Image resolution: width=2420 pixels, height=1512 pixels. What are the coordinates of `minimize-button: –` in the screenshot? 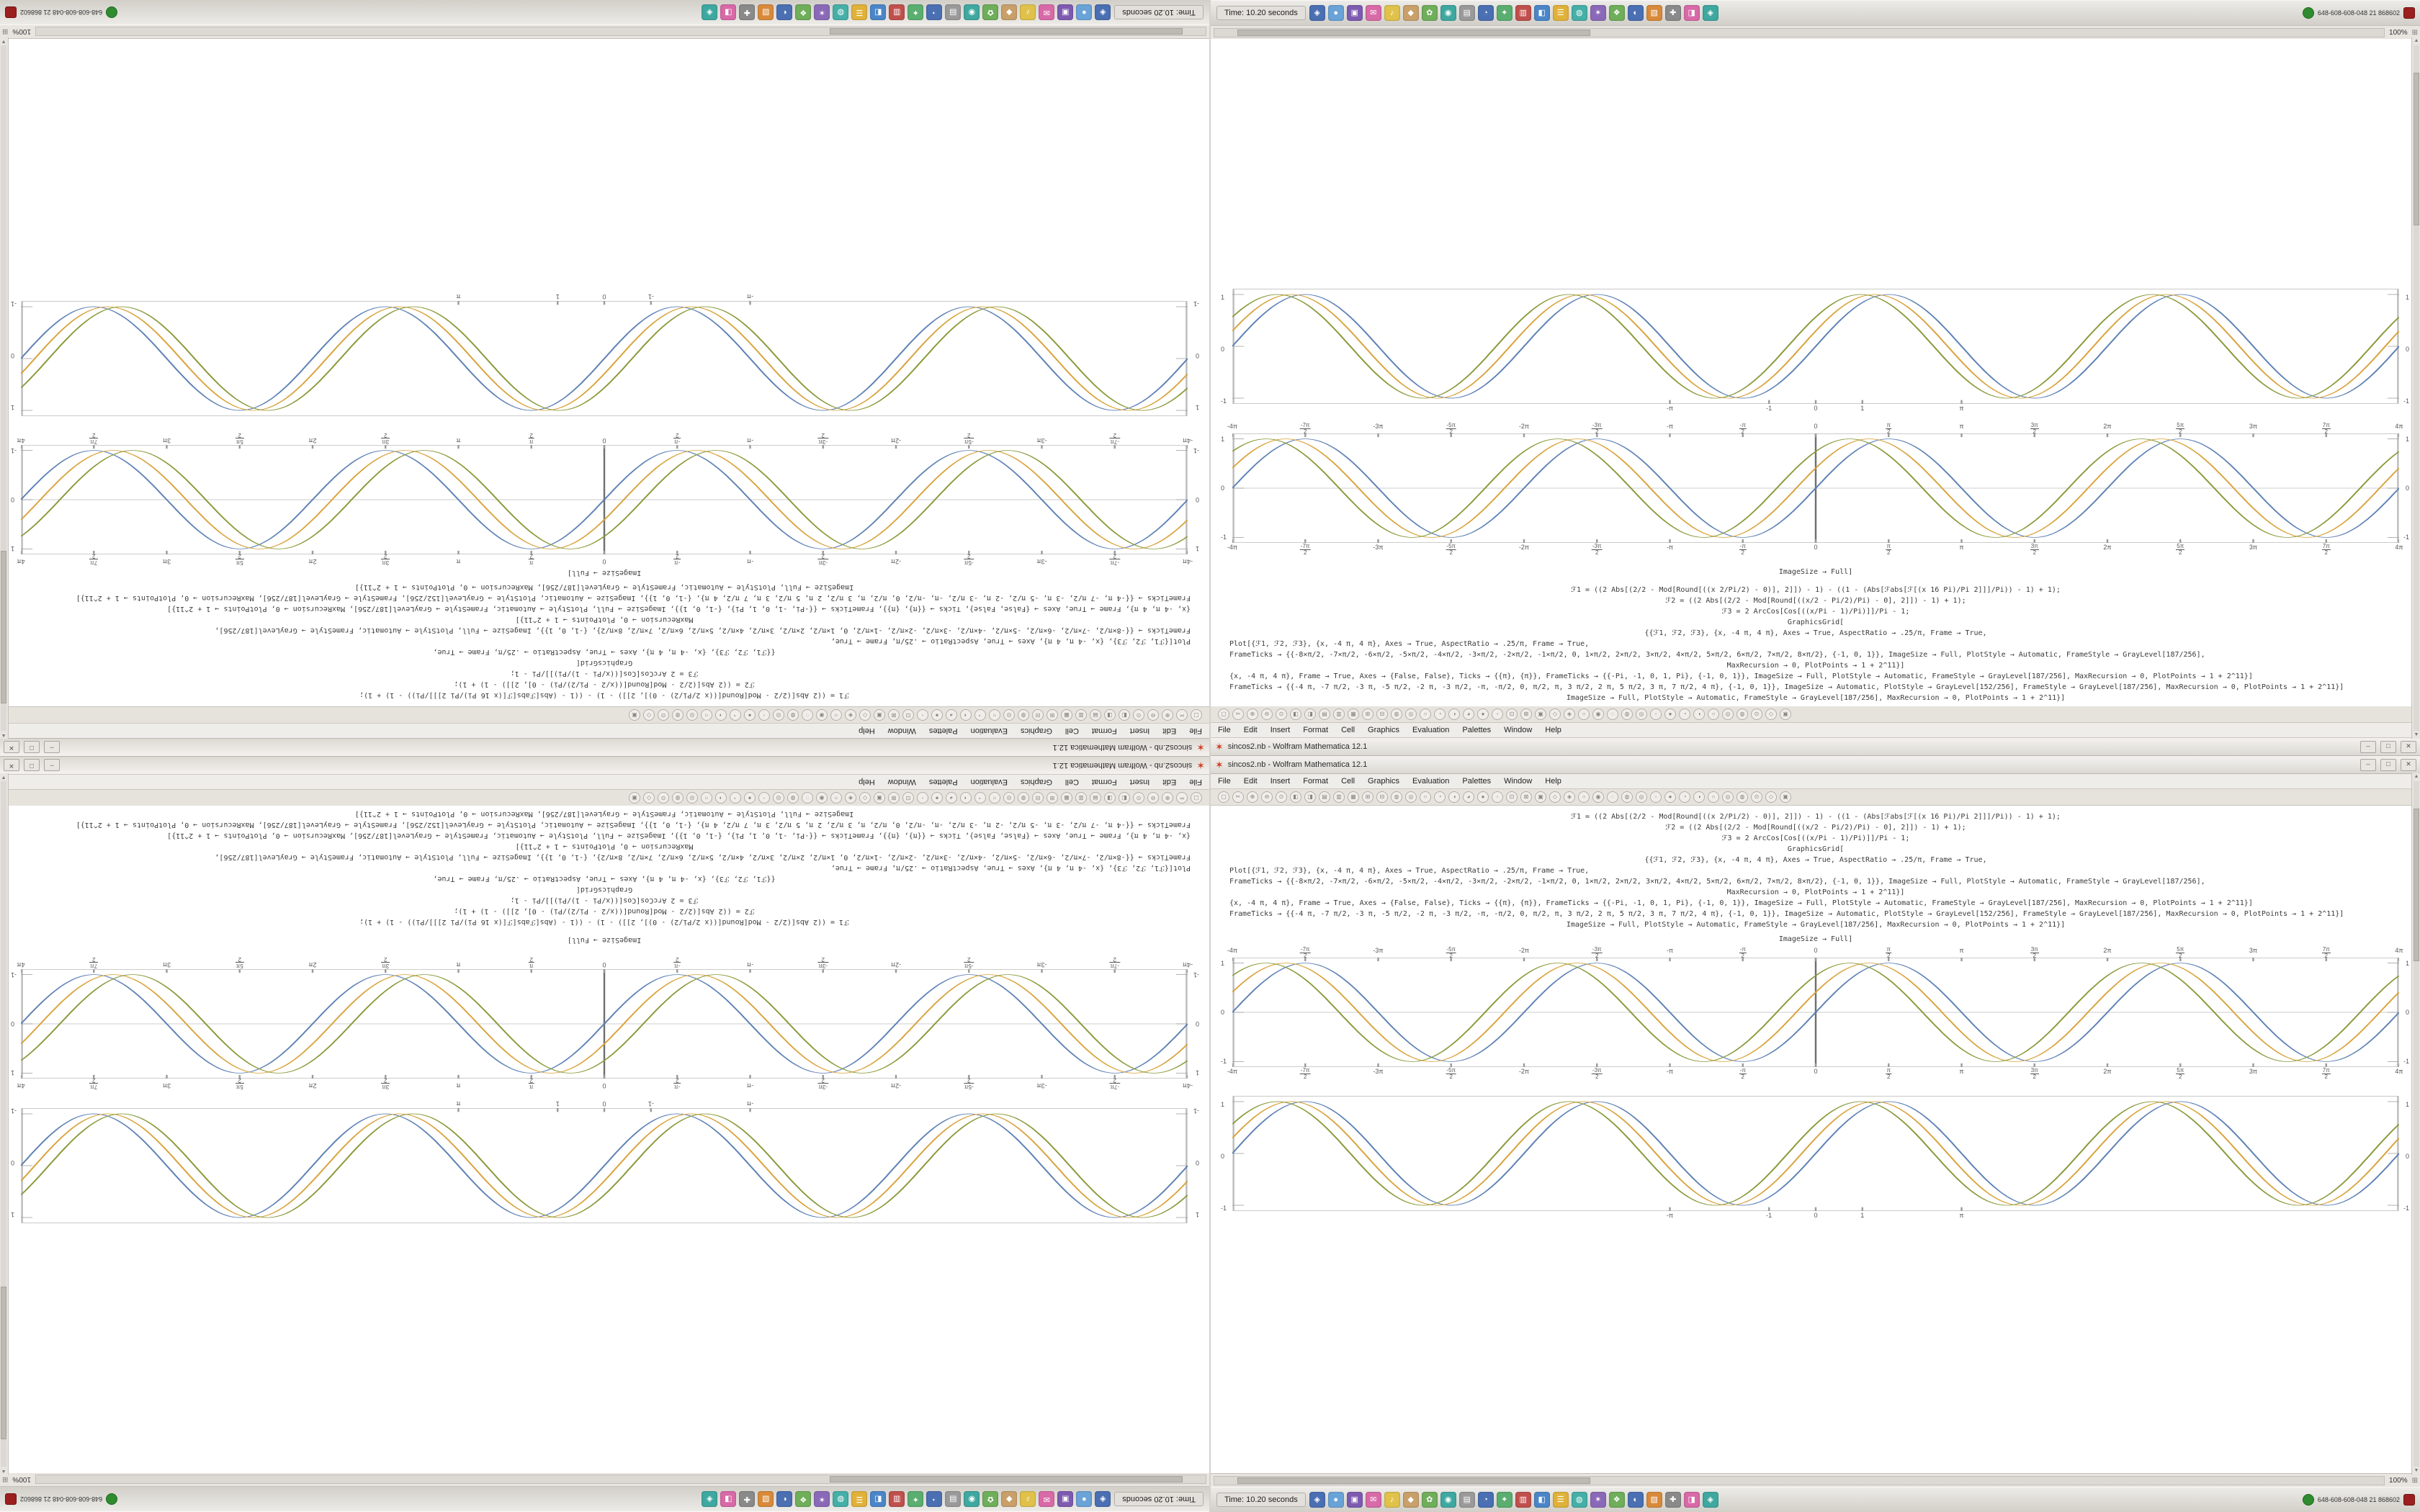 It's located at (52, 765).